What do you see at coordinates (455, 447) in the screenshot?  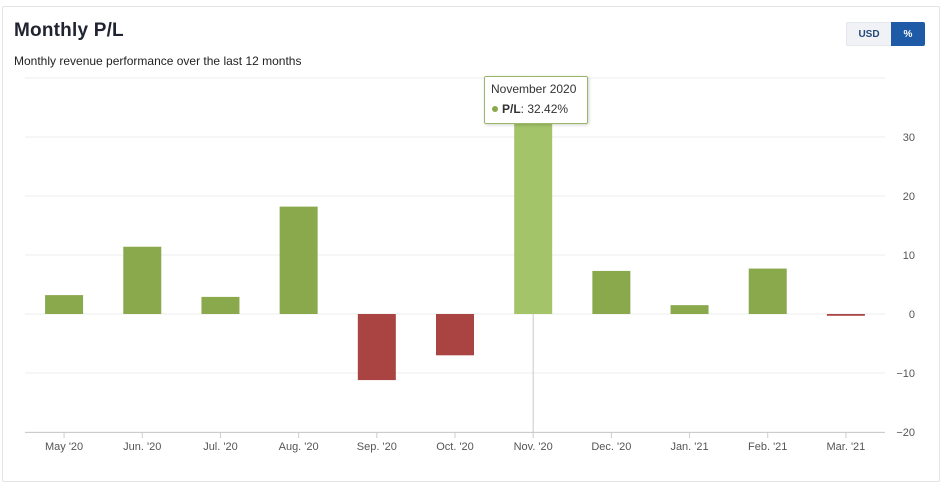 I see `x-tick-label: Oct. '20` at bounding box center [455, 447].